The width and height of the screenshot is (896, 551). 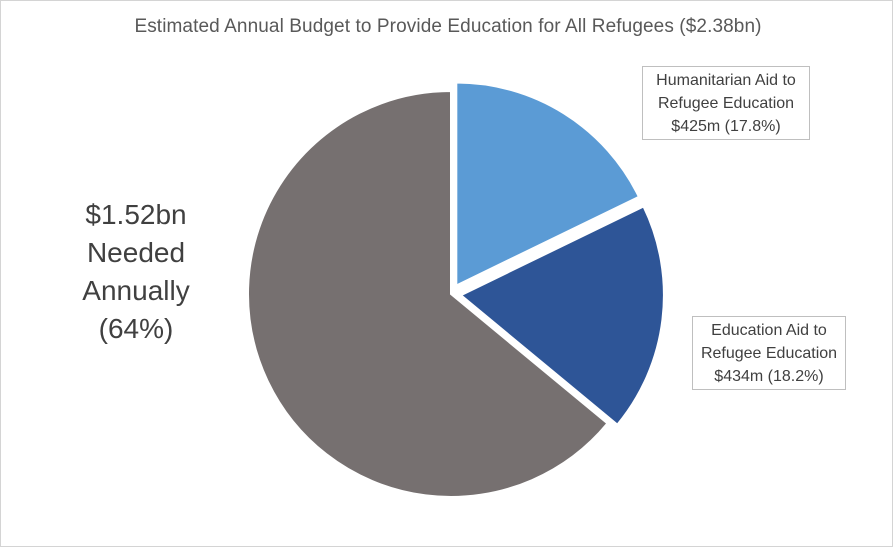 I want to click on education-aid-label-line-3: $434m (18.2%), so click(x=769, y=376).